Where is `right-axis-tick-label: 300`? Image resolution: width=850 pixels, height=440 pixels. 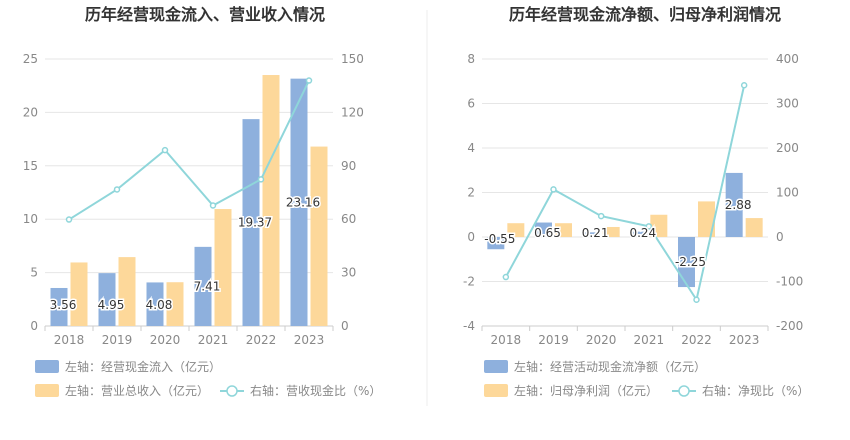
right-axis-tick-label: 300 is located at coordinates (787, 104).